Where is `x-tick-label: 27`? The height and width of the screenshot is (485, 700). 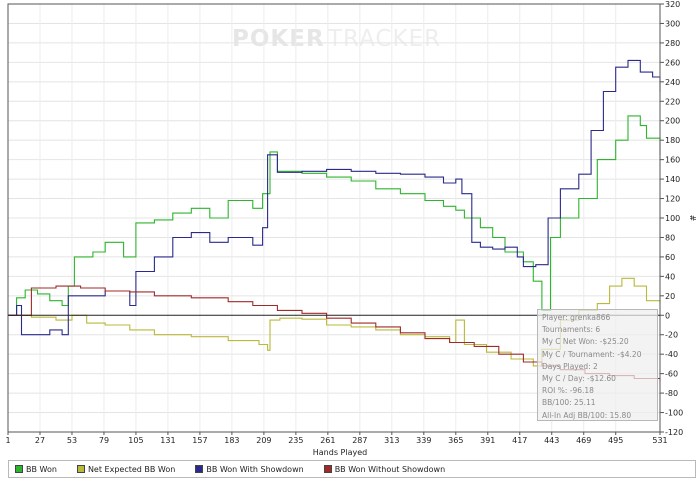
x-tick-label: 27 is located at coordinates (40, 440).